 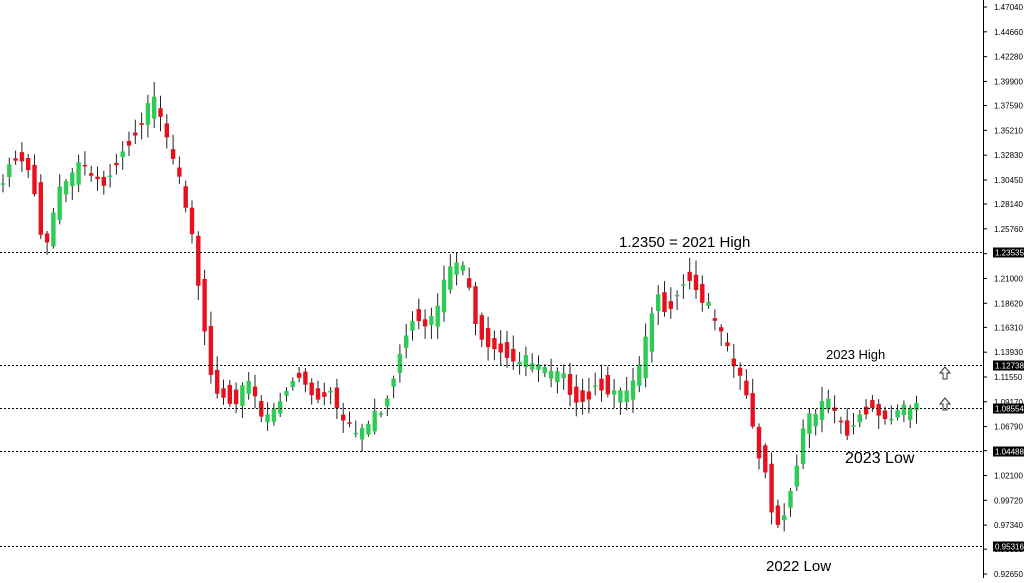 What do you see at coordinates (1008, 32) in the screenshot?
I see `y-tick-label: 1.44660` at bounding box center [1008, 32].